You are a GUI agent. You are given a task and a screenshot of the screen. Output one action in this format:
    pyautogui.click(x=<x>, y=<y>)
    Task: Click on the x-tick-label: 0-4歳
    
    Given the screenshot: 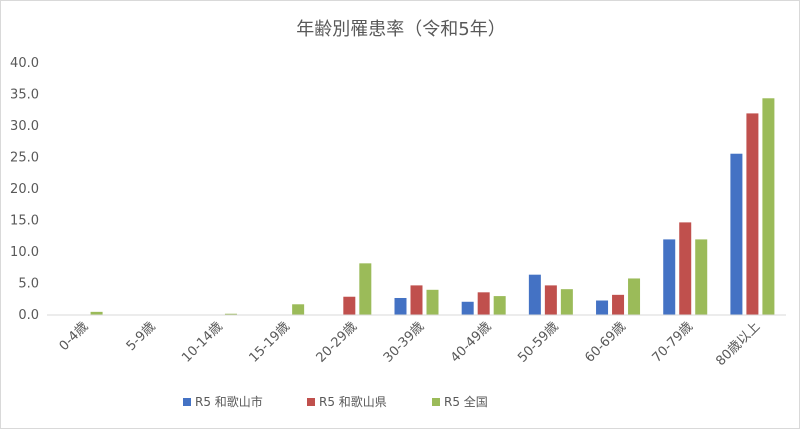 What is the action you would take?
    pyautogui.click(x=74, y=336)
    